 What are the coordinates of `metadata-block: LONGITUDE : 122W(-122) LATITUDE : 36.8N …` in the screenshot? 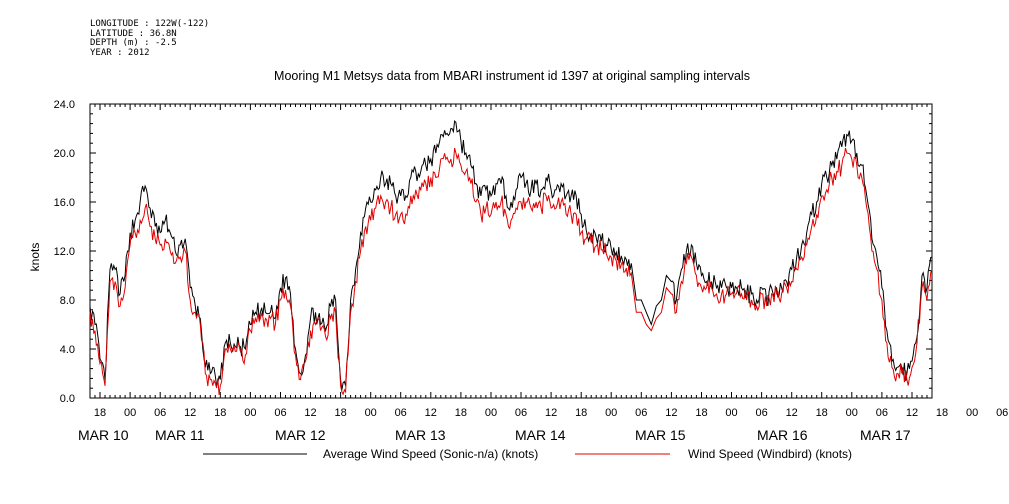 It's located at (150, 38).